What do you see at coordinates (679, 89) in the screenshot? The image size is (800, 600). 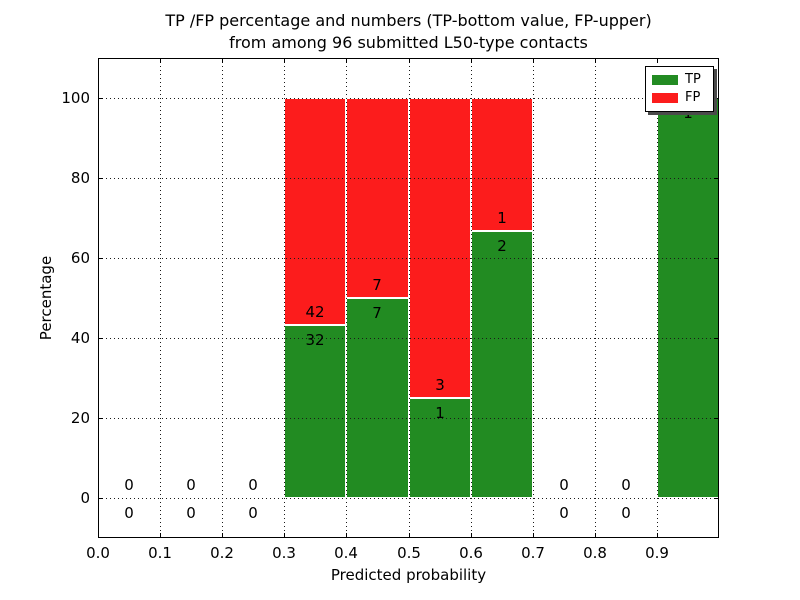 I see `legend: TP FP` at bounding box center [679, 89].